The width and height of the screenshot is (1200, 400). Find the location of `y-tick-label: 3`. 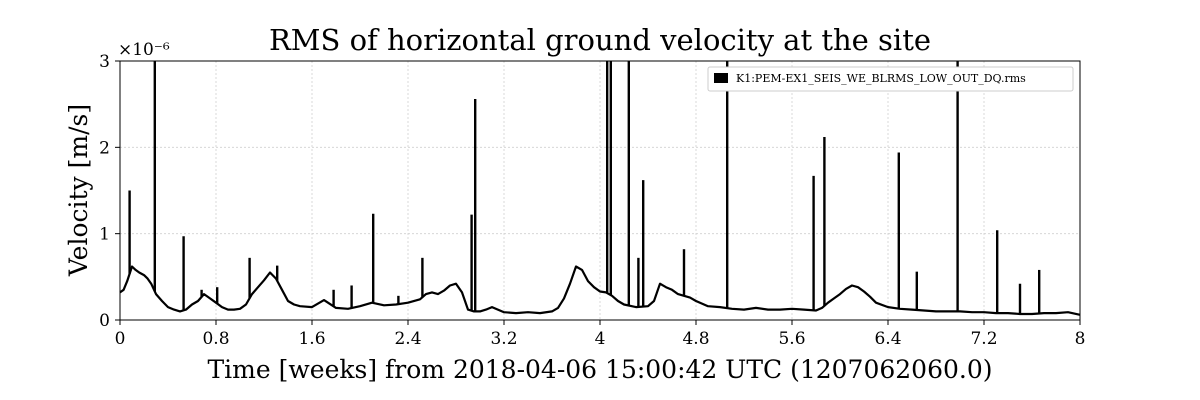

y-tick-label: 3 is located at coordinates (104, 62).